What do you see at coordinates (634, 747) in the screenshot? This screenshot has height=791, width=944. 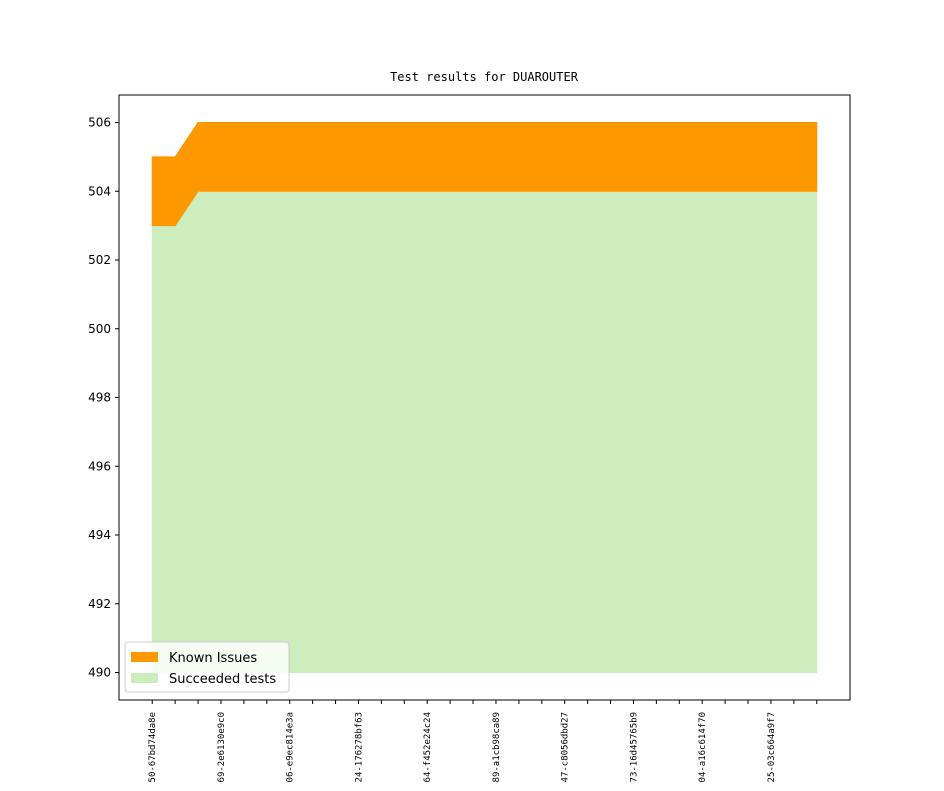 I see `x-tick-label: 73-16d45765b9` at bounding box center [634, 747].